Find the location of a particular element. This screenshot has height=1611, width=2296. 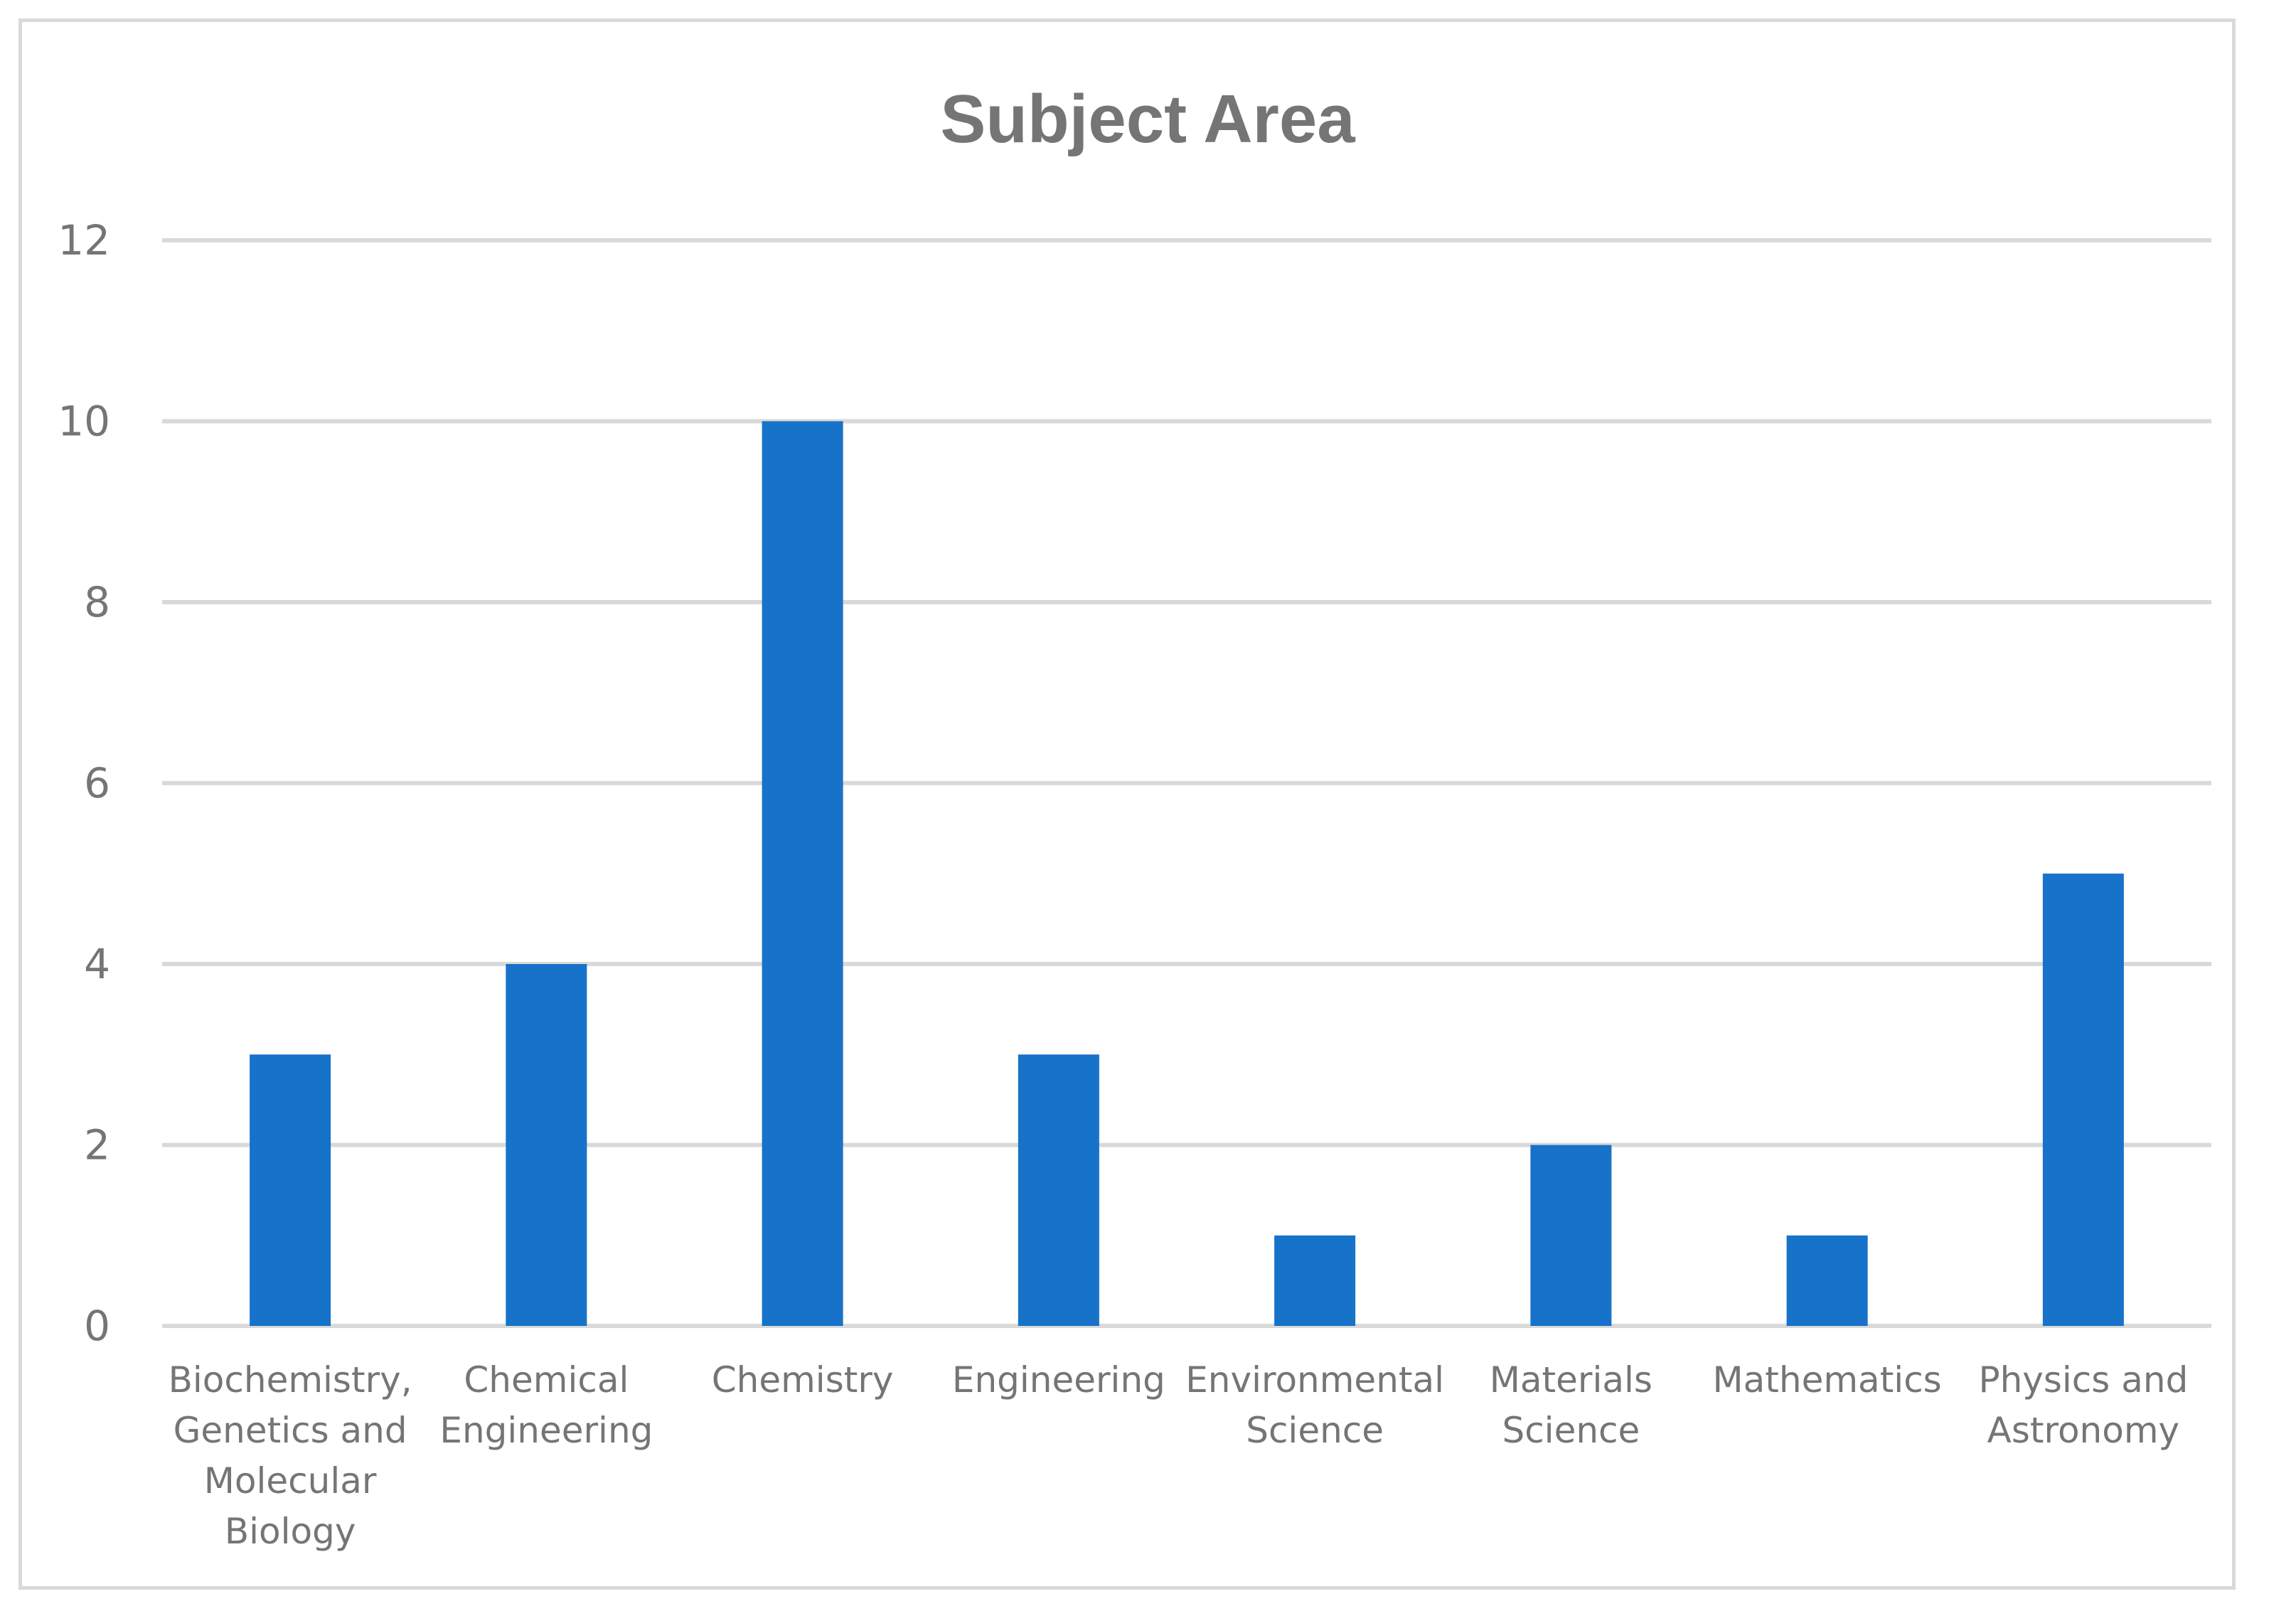

y-axis-ticks: 0 2 4 6 8 10 12 is located at coordinates (84, 783).